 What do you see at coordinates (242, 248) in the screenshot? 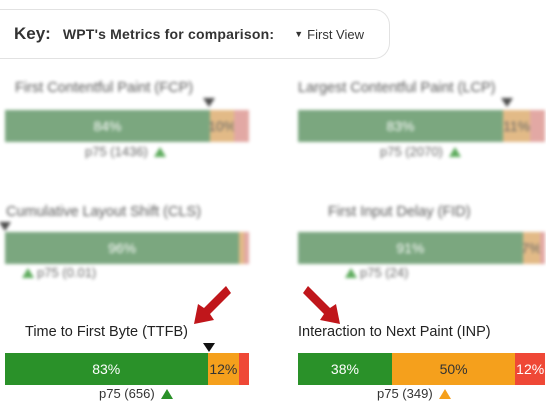
I see `segment-needs-improvement` at bounding box center [242, 248].